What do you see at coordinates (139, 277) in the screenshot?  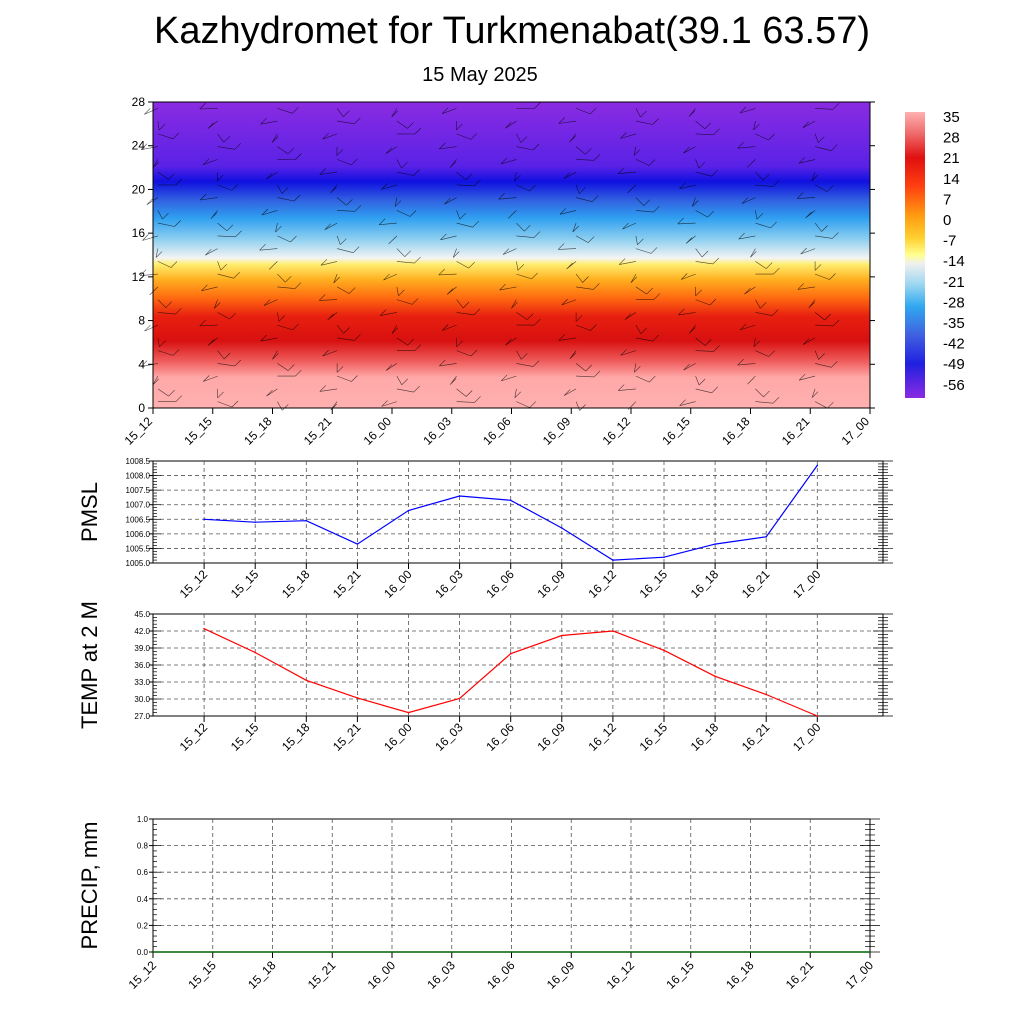 I see `heatmap-y-tick-label: 12` at bounding box center [139, 277].